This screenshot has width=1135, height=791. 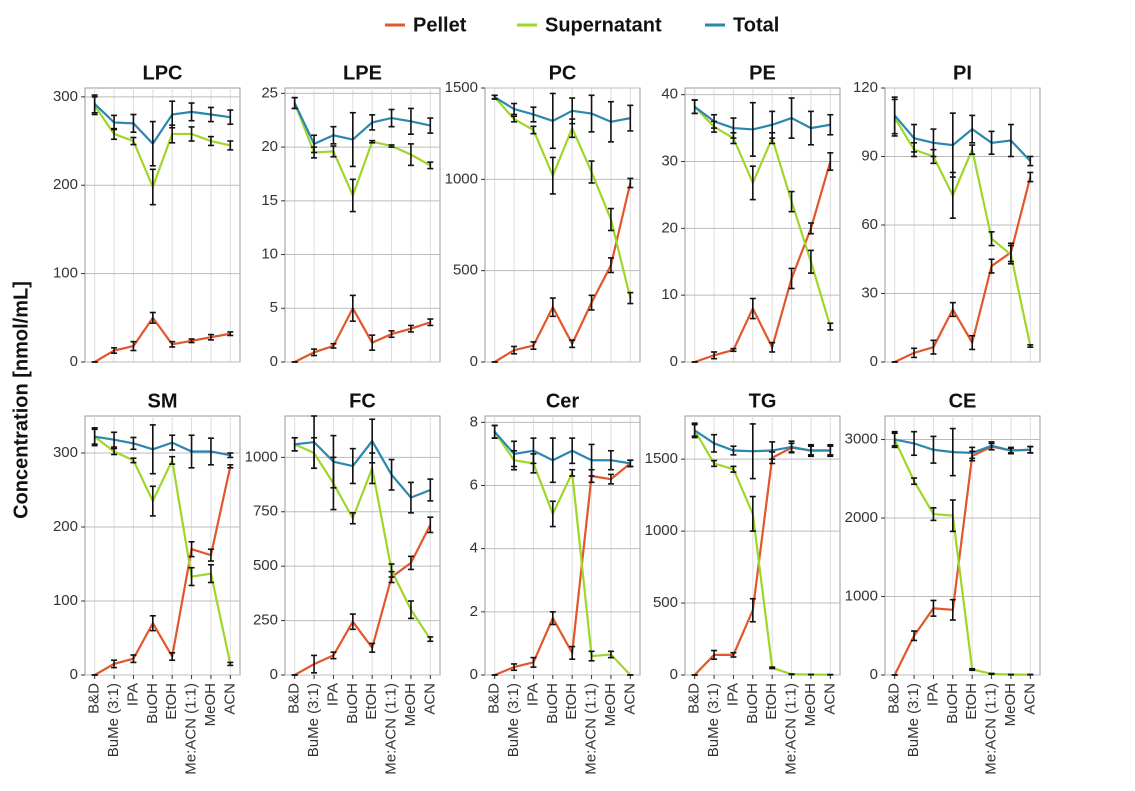 What do you see at coordinates (669, 94) in the screenshot?
I see `y-tick-label: 40` at bounding box center [669, 94].